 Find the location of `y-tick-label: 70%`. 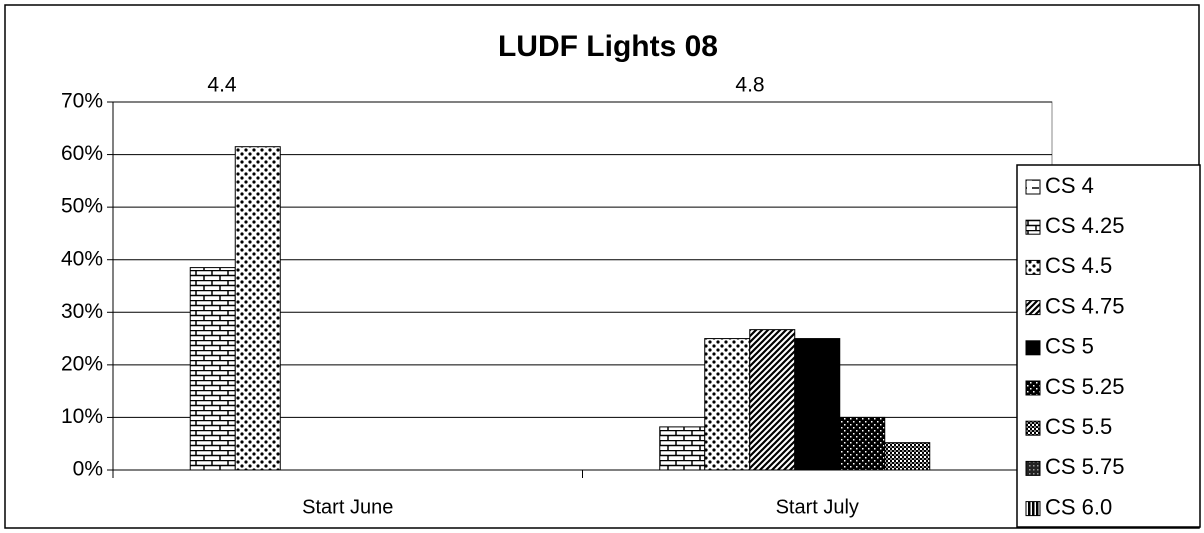

y-tick-label: 70% is located at coordinates (82, 101).